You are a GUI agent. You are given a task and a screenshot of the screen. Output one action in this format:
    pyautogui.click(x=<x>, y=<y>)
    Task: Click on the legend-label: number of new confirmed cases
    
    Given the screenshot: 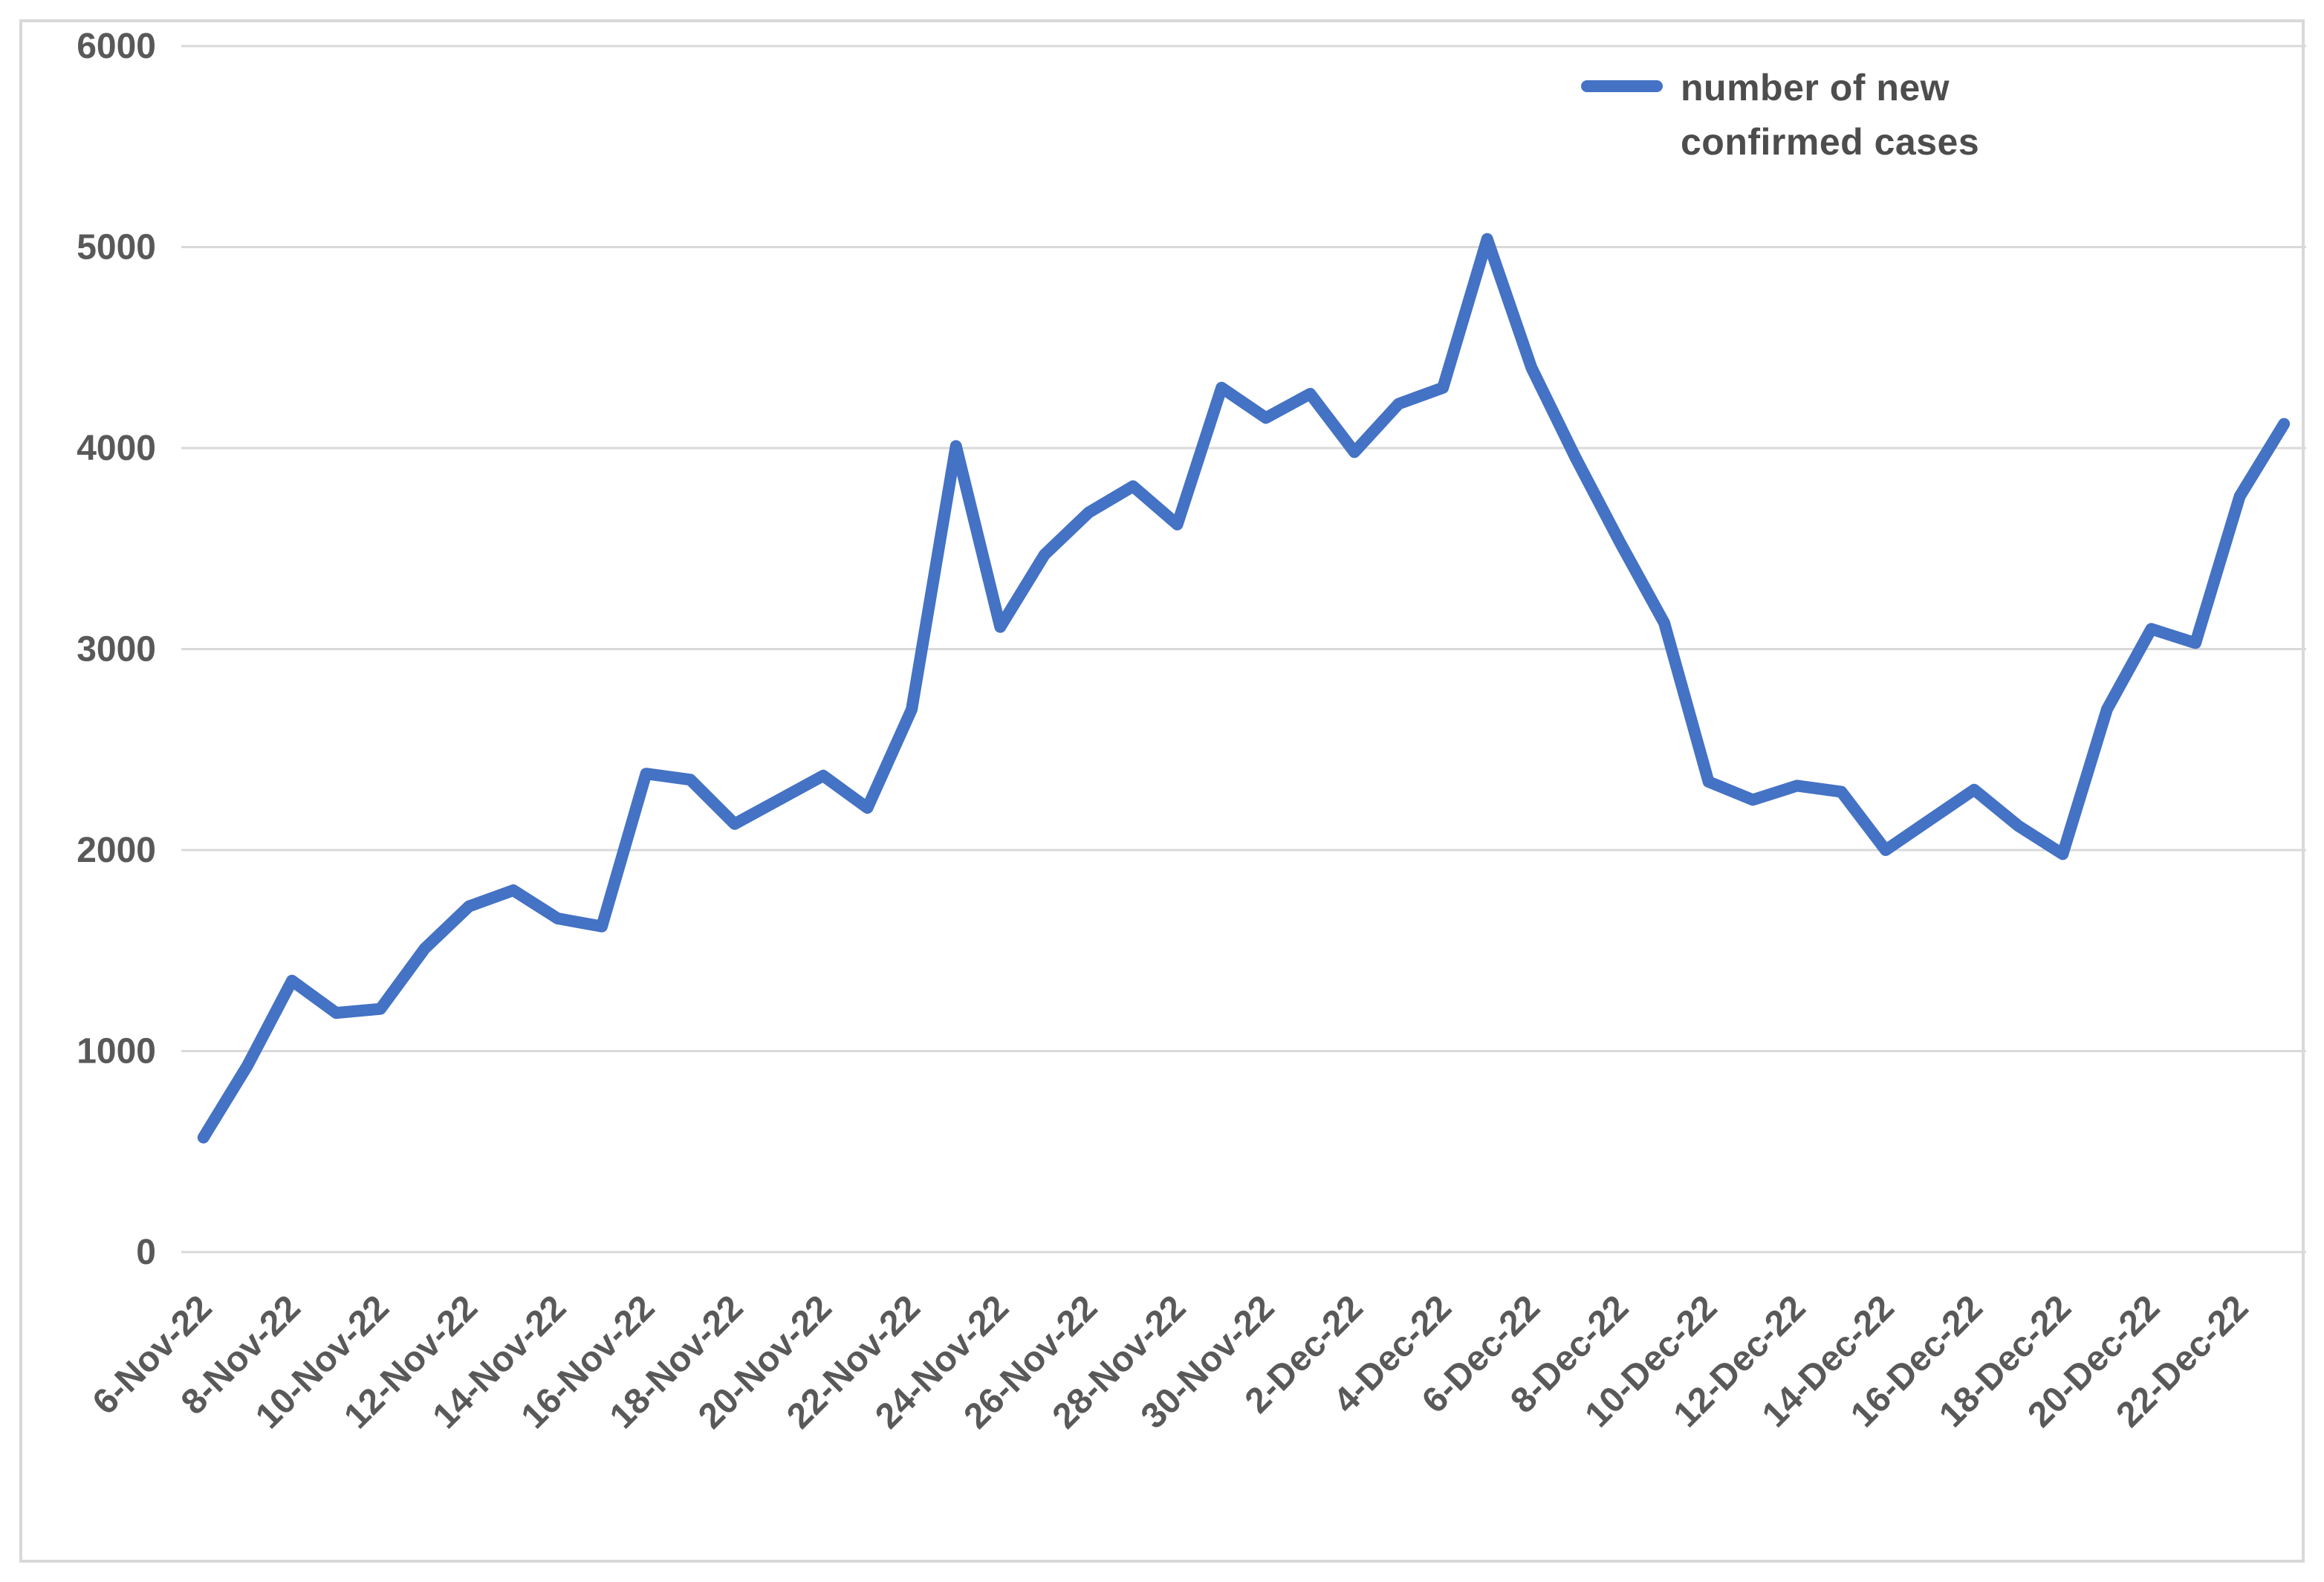 What is the action you would take?
    pyautogui.click(x=1830, y=115)
    